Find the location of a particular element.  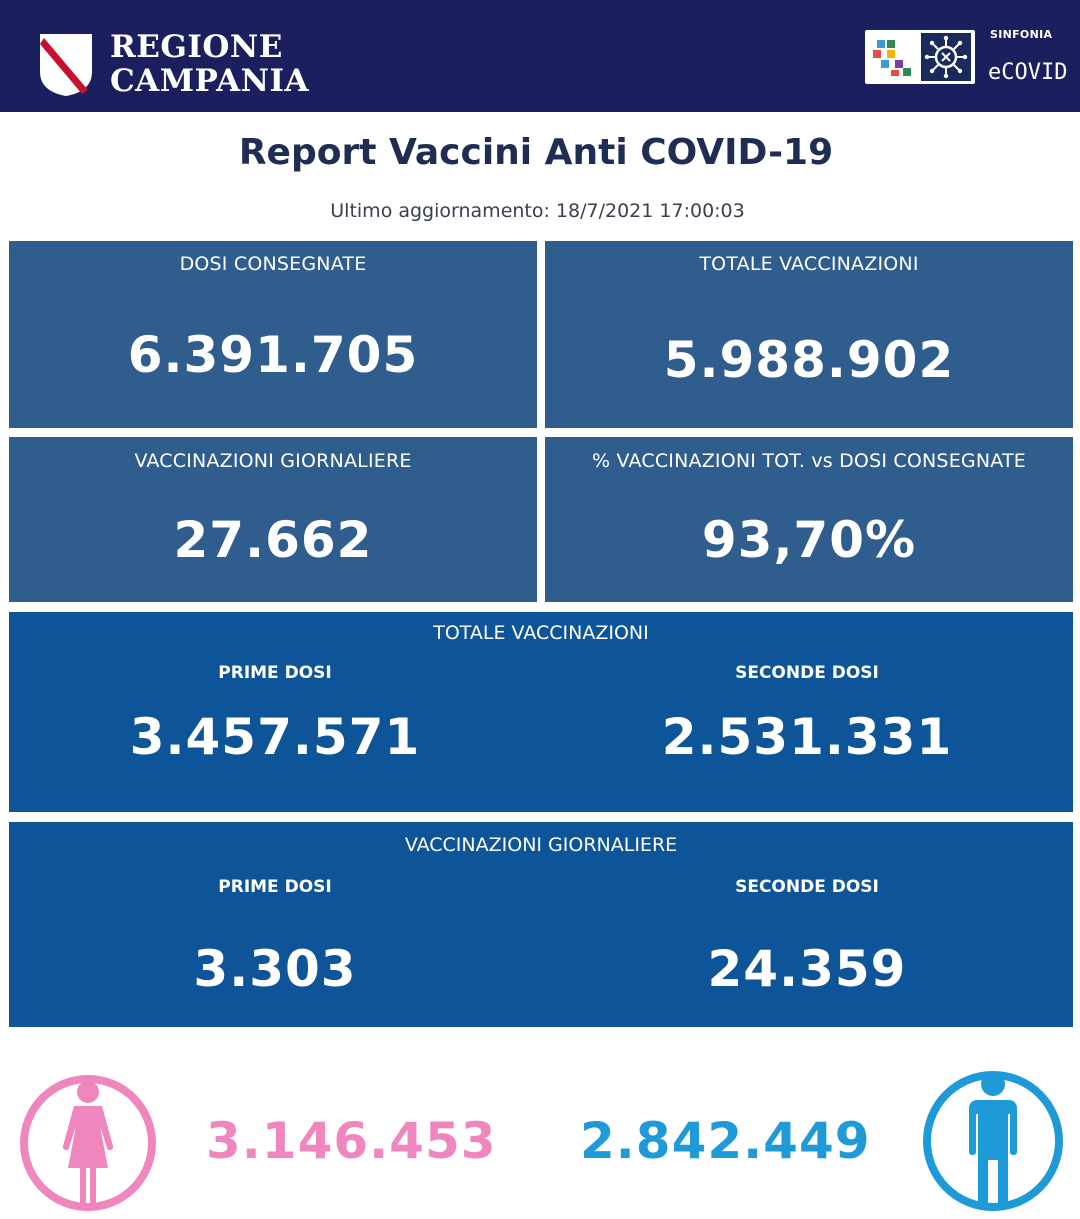

card-vaccinazioni-giornaliere: VACCINAZIONI GIORNALIERE 27.662 is located at coordinates (273, 519).